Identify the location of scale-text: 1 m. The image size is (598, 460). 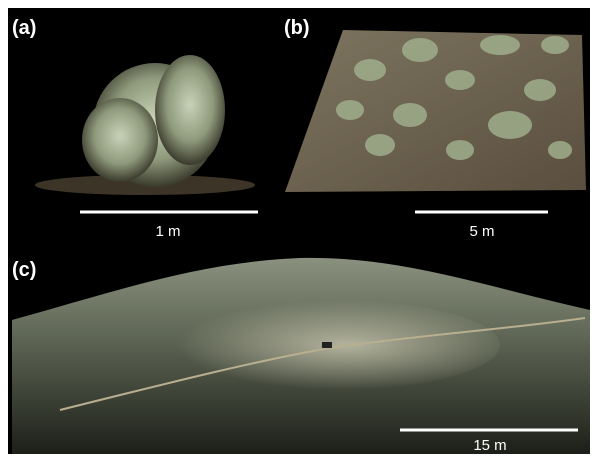
(167, 231).